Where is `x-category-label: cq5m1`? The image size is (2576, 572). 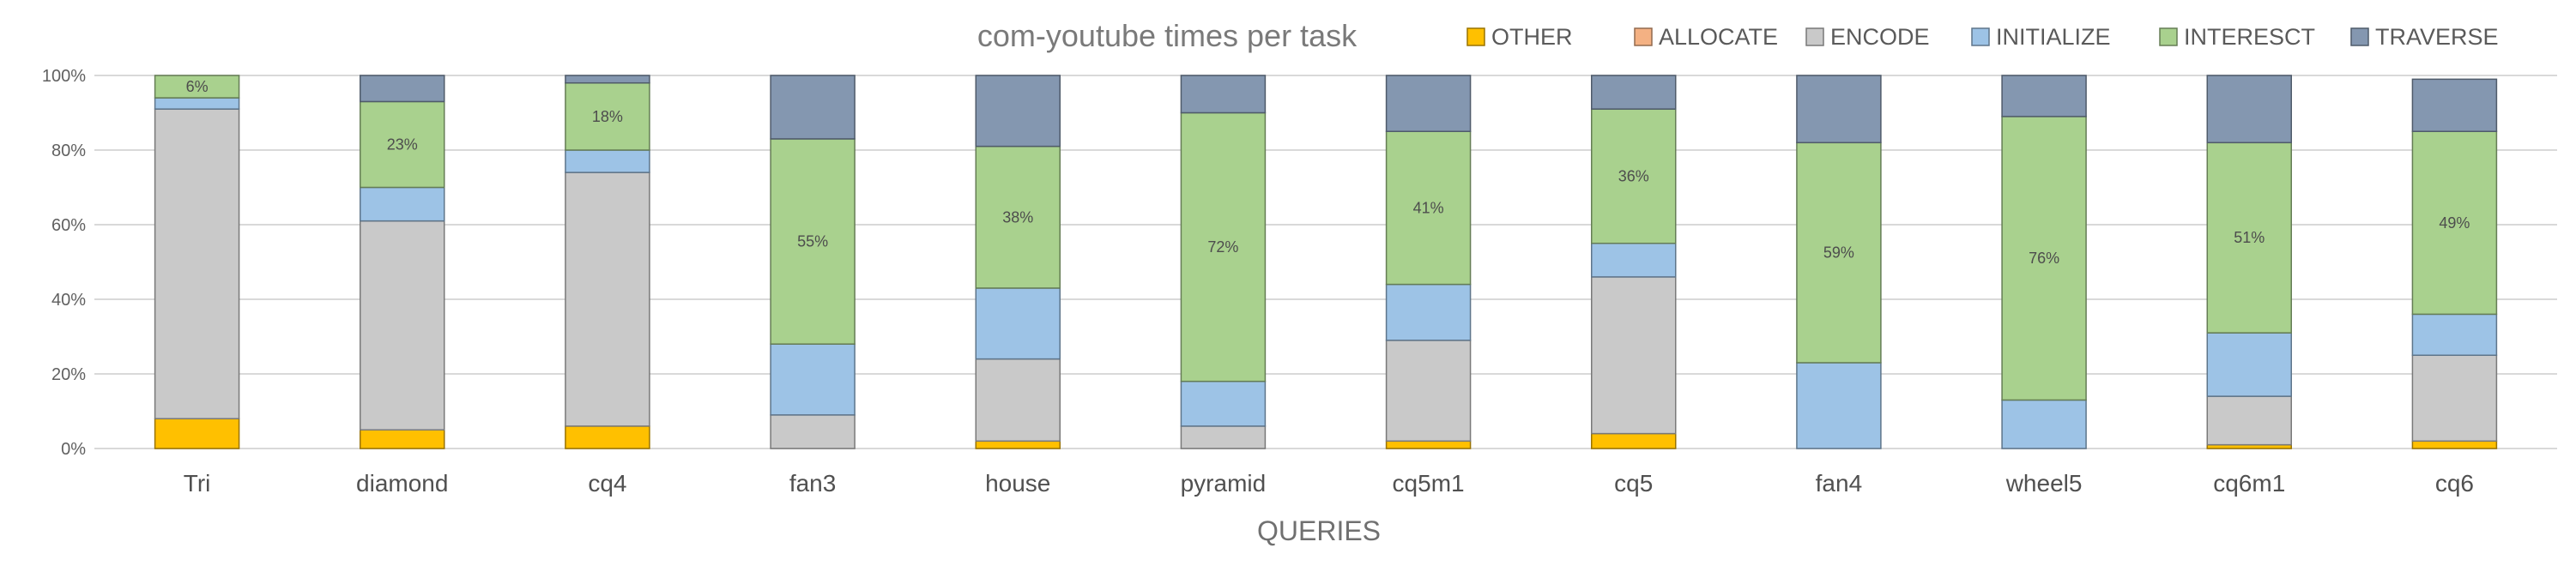
x-category-label: cq5m1 is located at coordinates (1429, 483).